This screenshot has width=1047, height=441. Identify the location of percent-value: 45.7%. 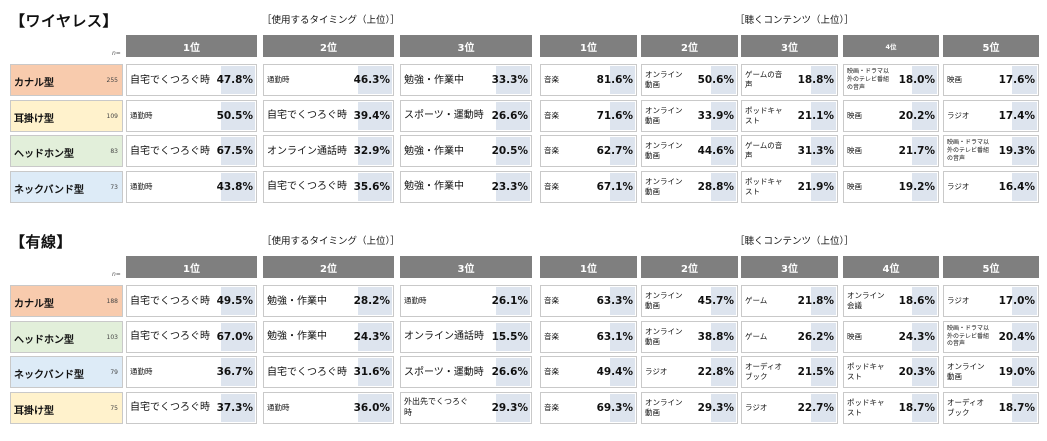
(715, 301).